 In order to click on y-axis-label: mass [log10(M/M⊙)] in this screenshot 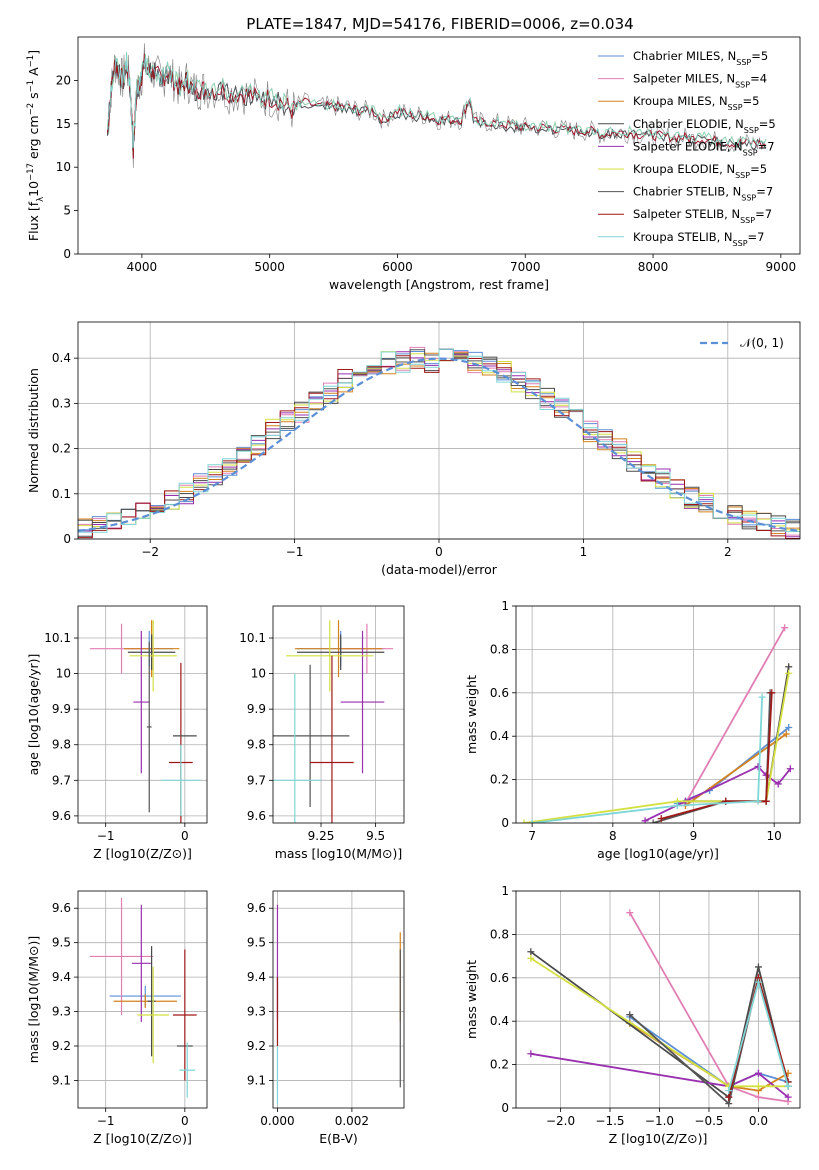, I will do `click(33, 1000)`.